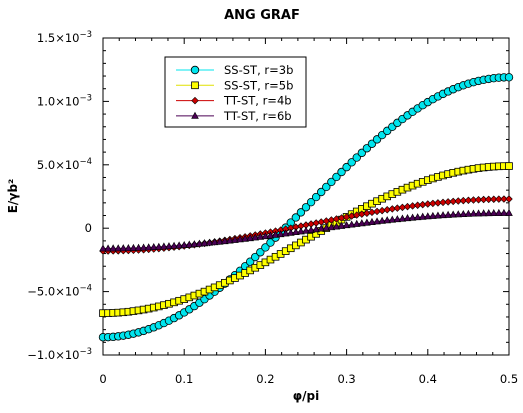  I want to click on legend-label: TT-ST, r=4b, so click(257, 101).